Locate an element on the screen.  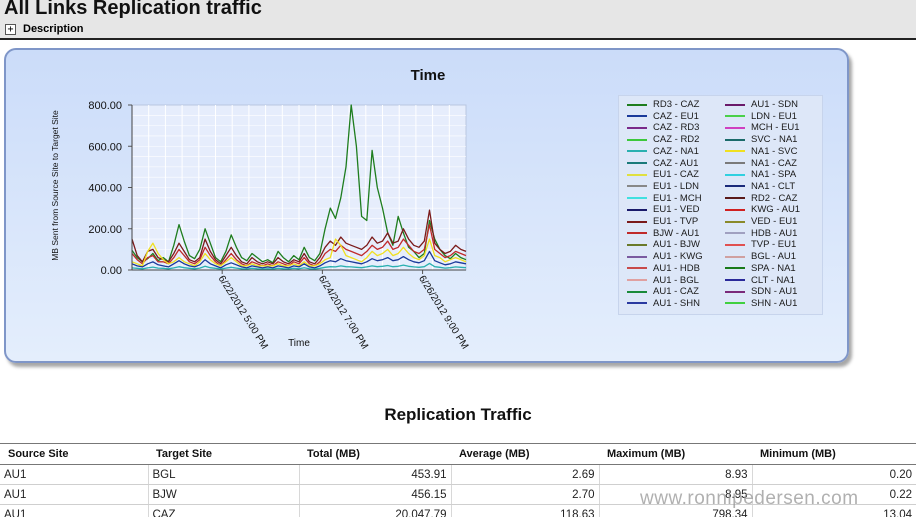
legend-label: CLT - NA1 is located at coordinates (773, 280).